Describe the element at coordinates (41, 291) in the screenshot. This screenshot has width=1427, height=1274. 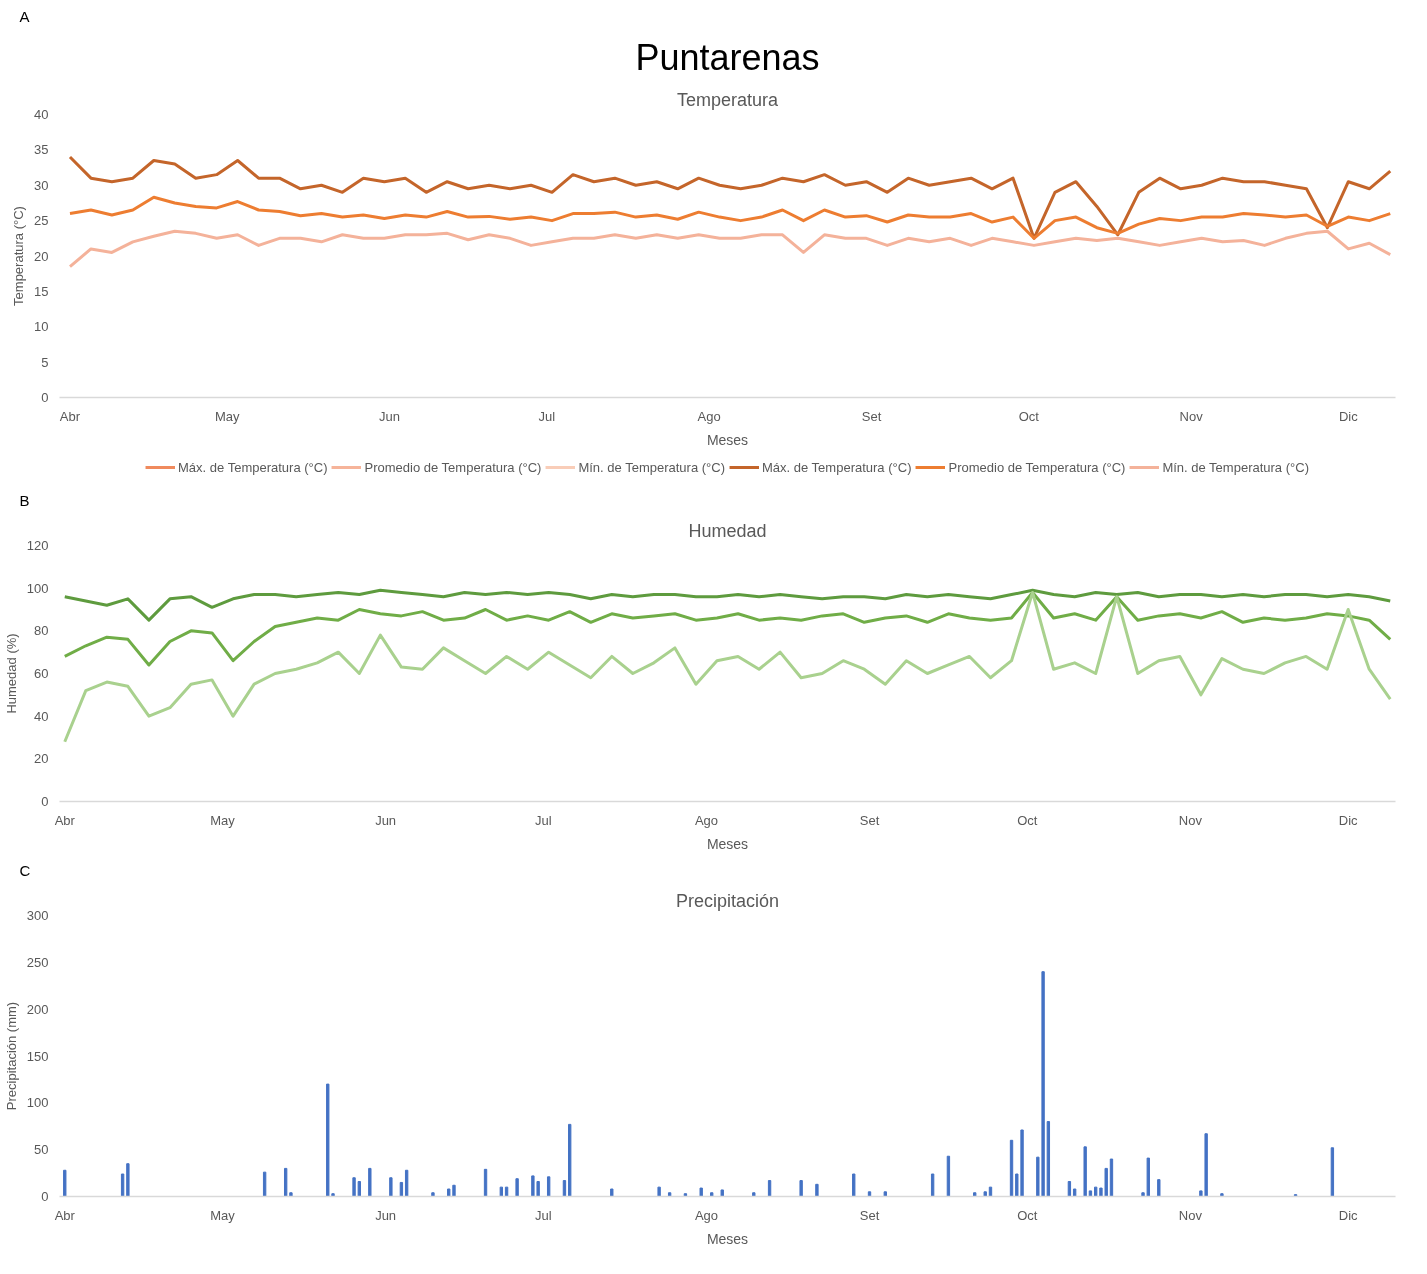
I see `y-tick-label: 15` at that location.